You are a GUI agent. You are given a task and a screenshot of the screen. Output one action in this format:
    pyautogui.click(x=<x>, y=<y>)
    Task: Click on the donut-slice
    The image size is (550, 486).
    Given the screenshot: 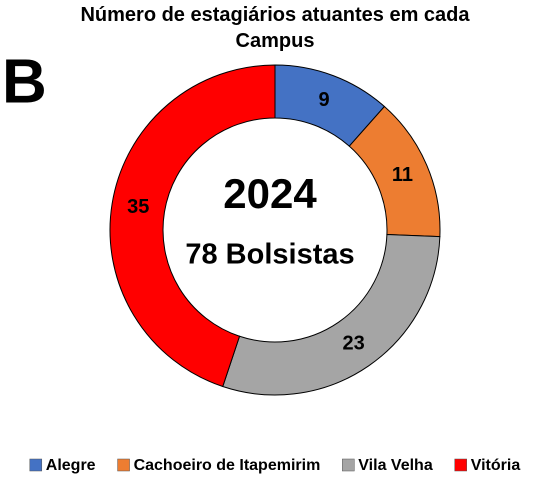 What is the action you would take?
    pyautogui.click(x=331, y=314)
    